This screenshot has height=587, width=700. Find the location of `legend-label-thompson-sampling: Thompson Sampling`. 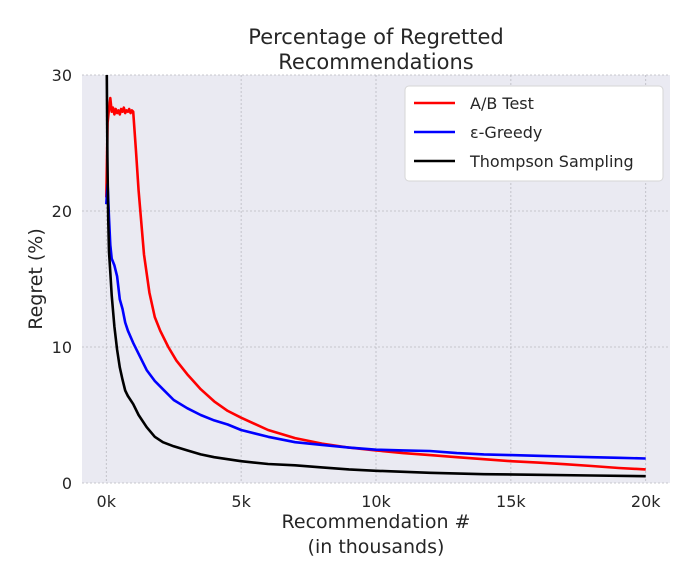

legend-label-thompson-sampling: Thompson Sampling is located at coordinates (551, 161).